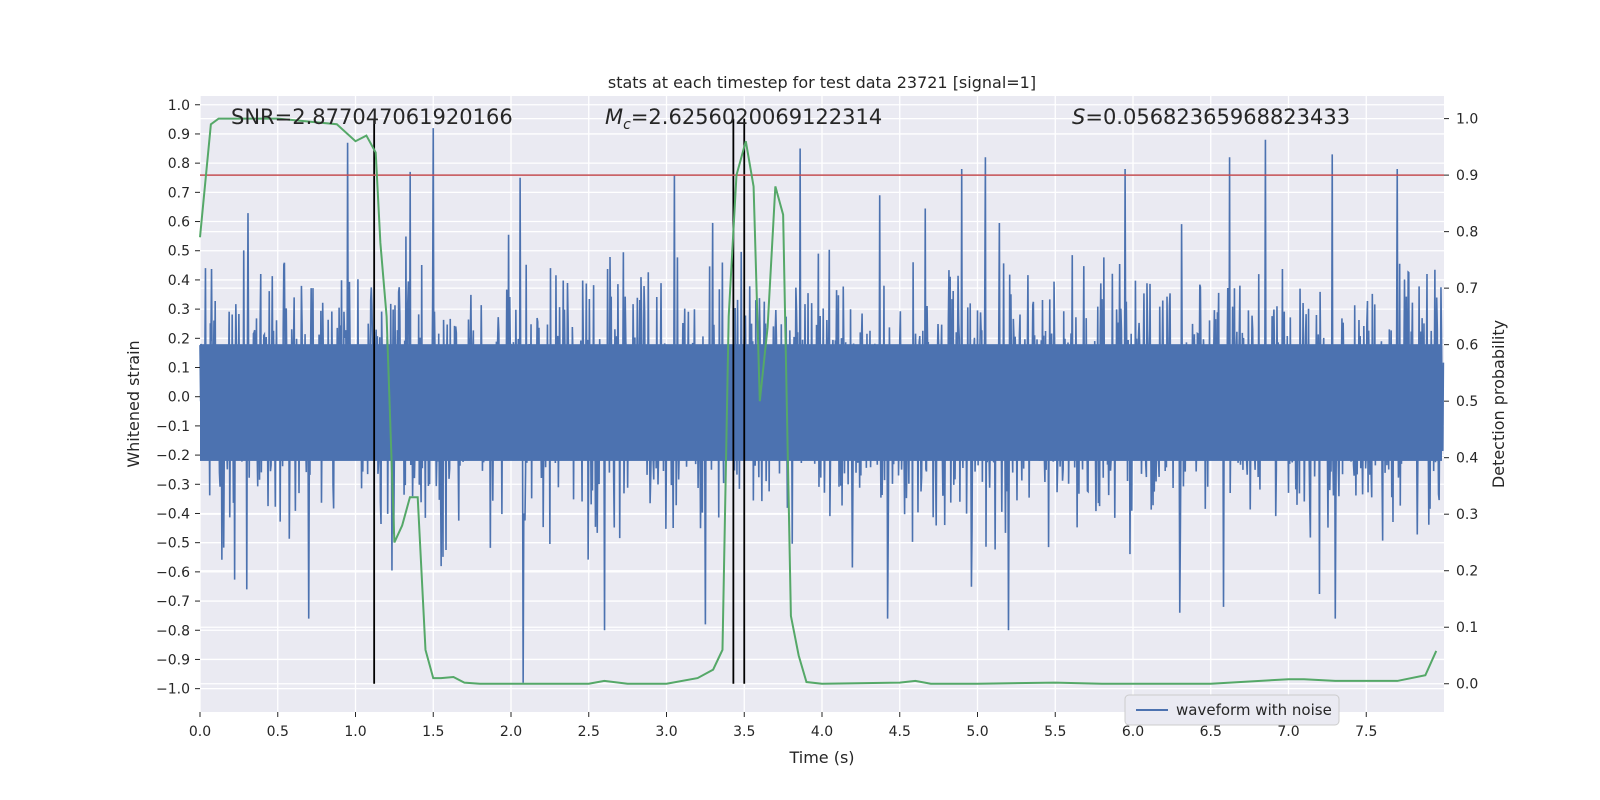  I want to click on x-tick-label: 7.0, so click(1288, 732).